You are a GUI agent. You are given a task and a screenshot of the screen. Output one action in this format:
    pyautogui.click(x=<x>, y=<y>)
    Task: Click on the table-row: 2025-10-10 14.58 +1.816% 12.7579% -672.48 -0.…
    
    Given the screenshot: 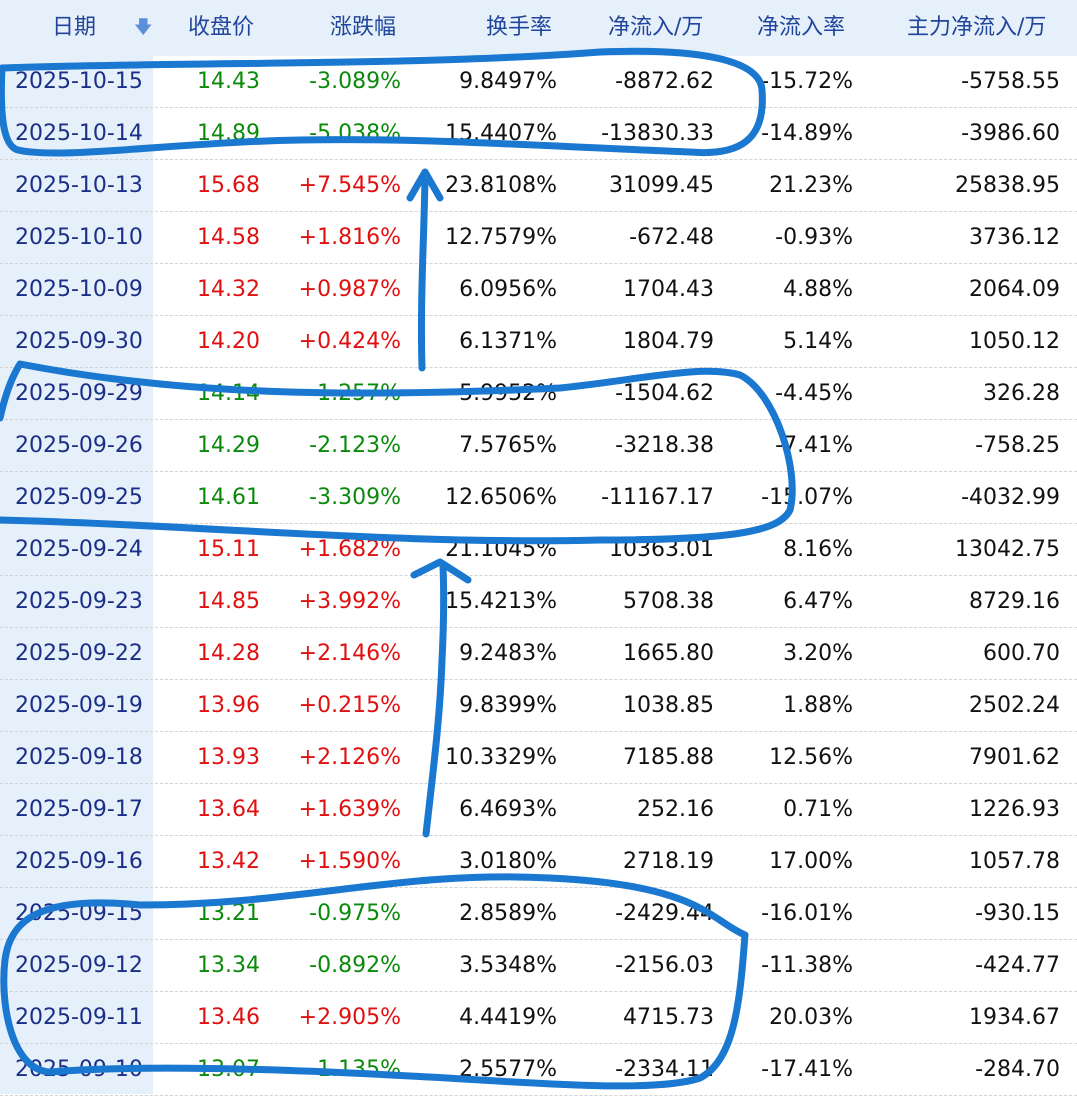 What is the action you would take?
    pyautogui.click(x=538, y=238)
    